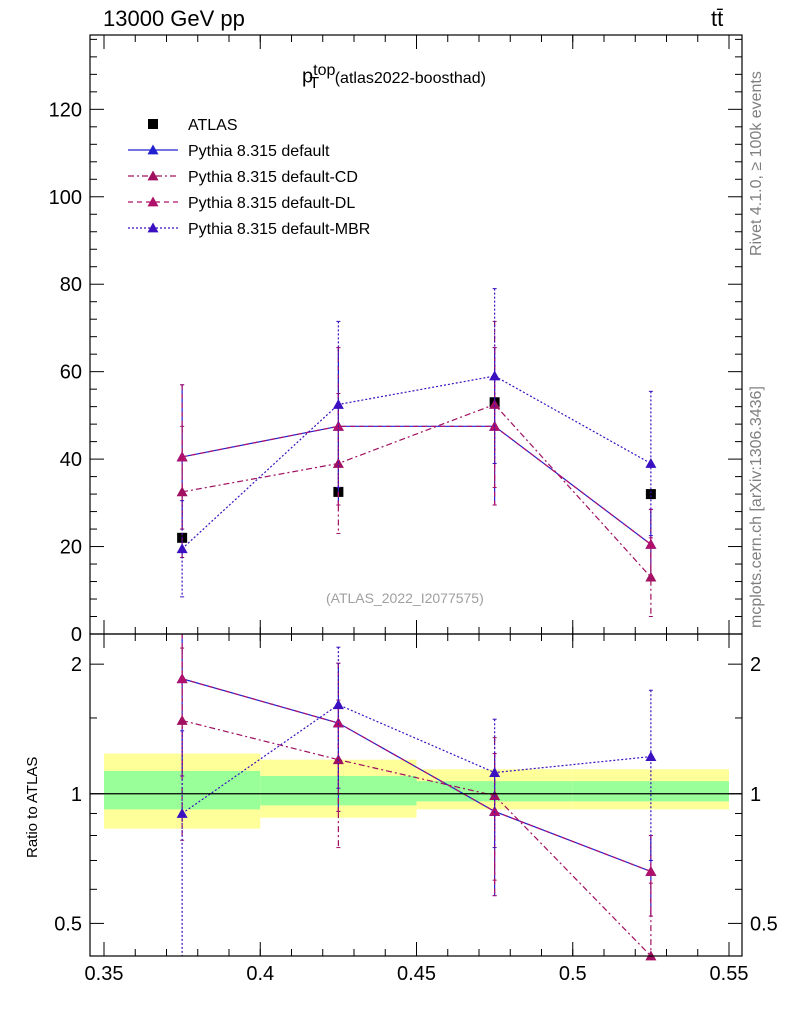  I want to click on analysis-tag: (ATLAS_2022_I2077575), so click(405, 598).